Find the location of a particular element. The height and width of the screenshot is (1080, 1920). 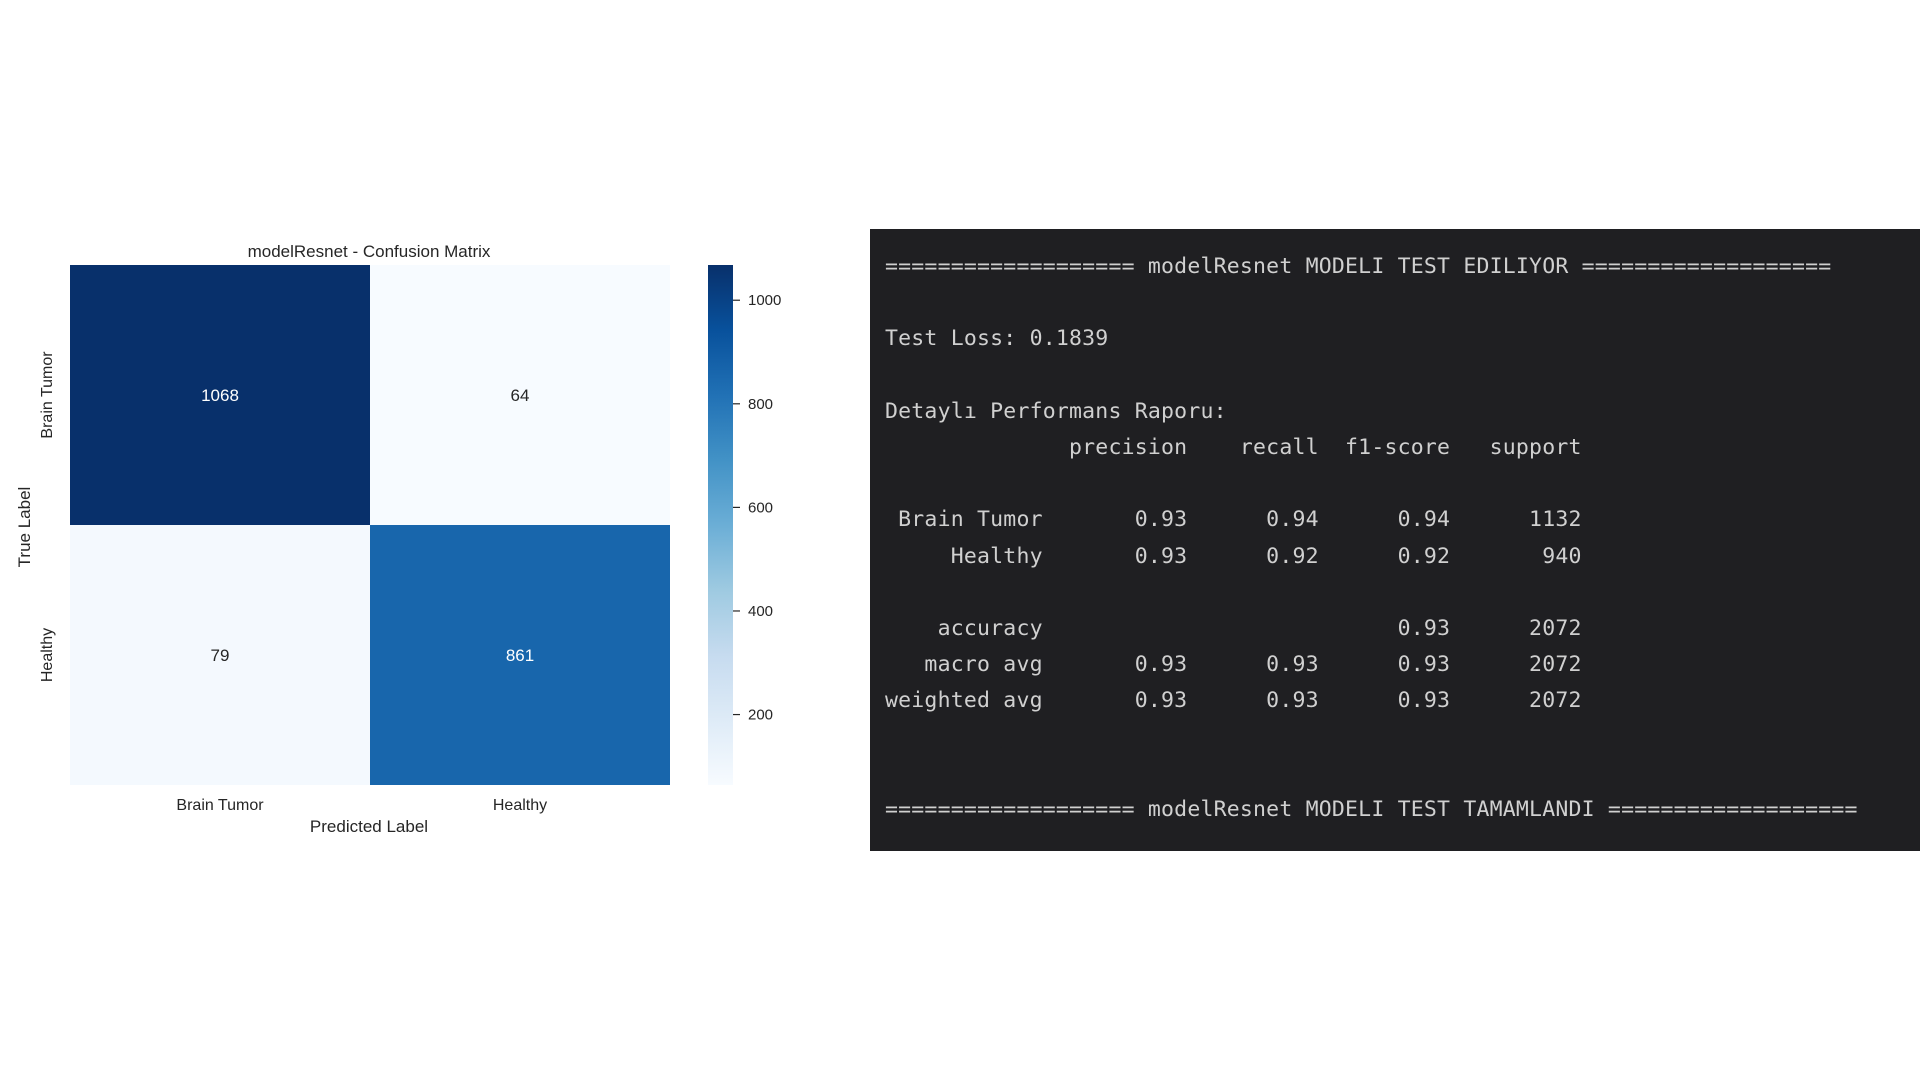

colorbar-tick-label: 400 is located at coordinates (760, 611).